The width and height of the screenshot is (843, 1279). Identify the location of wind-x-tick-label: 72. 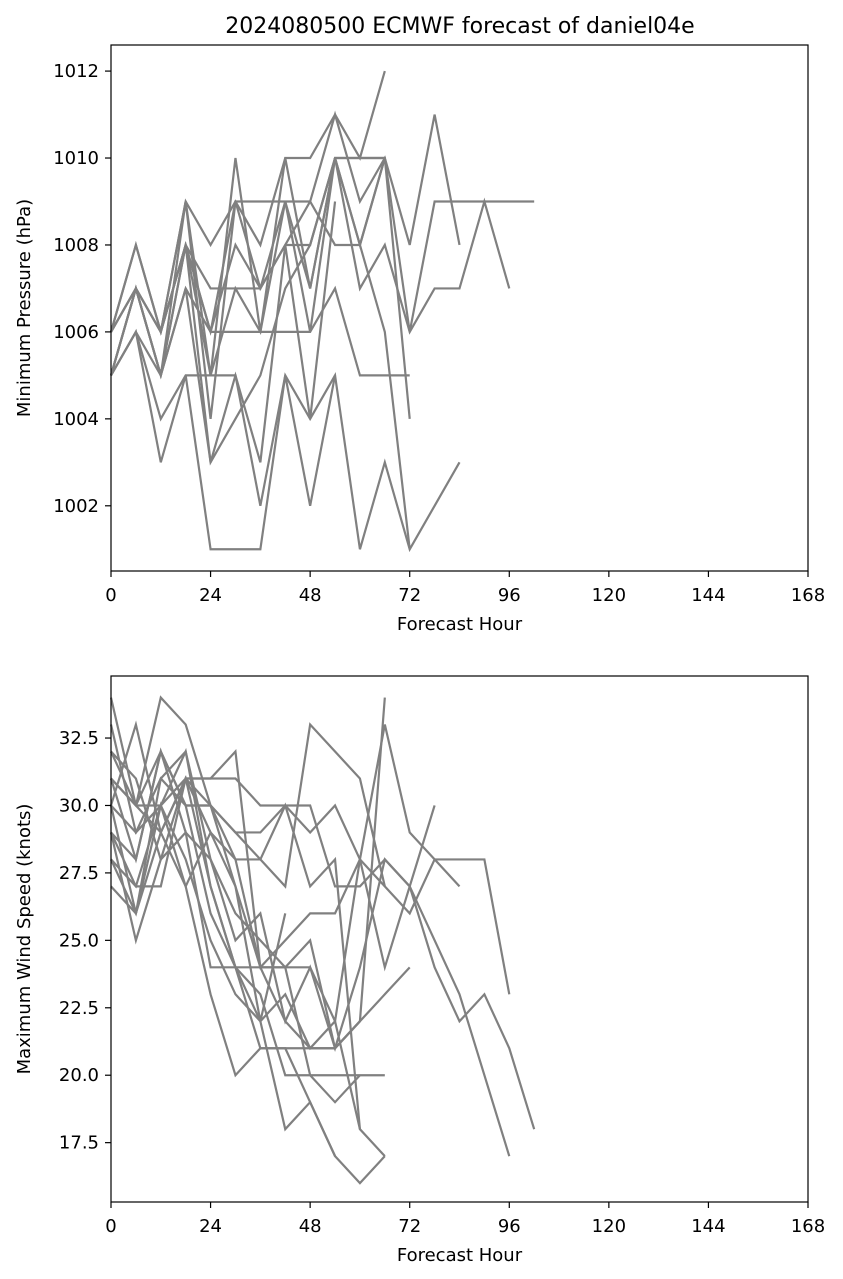
(409, 1226).